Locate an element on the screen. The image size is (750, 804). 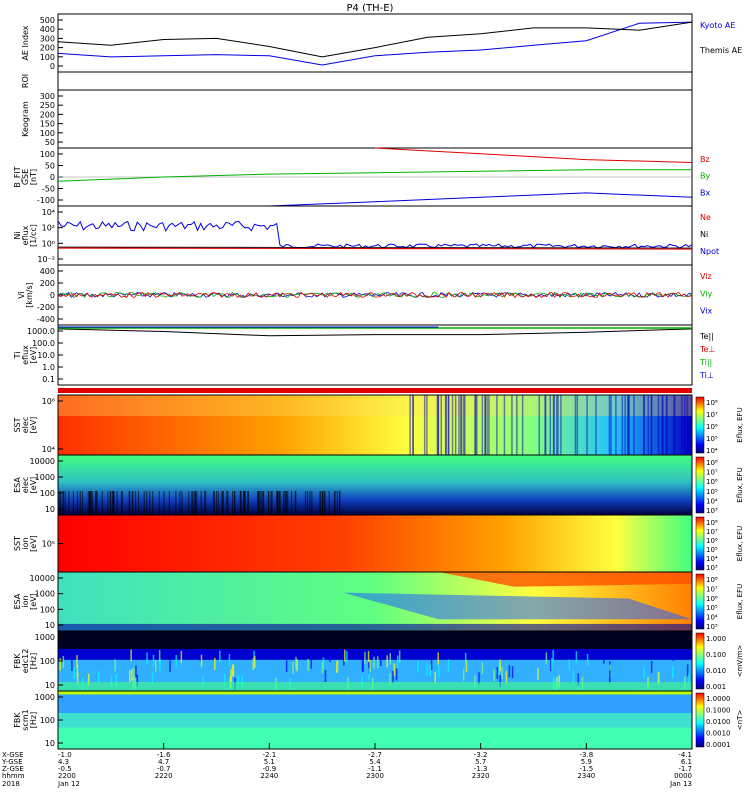
series-te-par is located at coordinates (375, 332).